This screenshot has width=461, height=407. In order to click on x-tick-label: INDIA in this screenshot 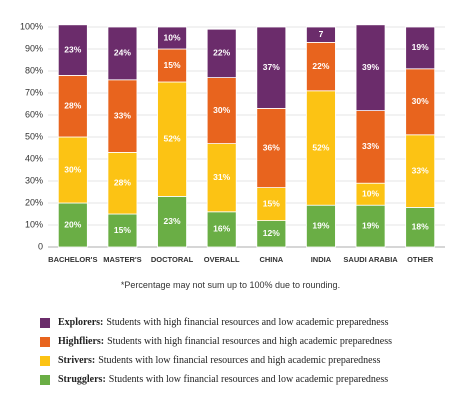, I will do `click(321, 259)`.